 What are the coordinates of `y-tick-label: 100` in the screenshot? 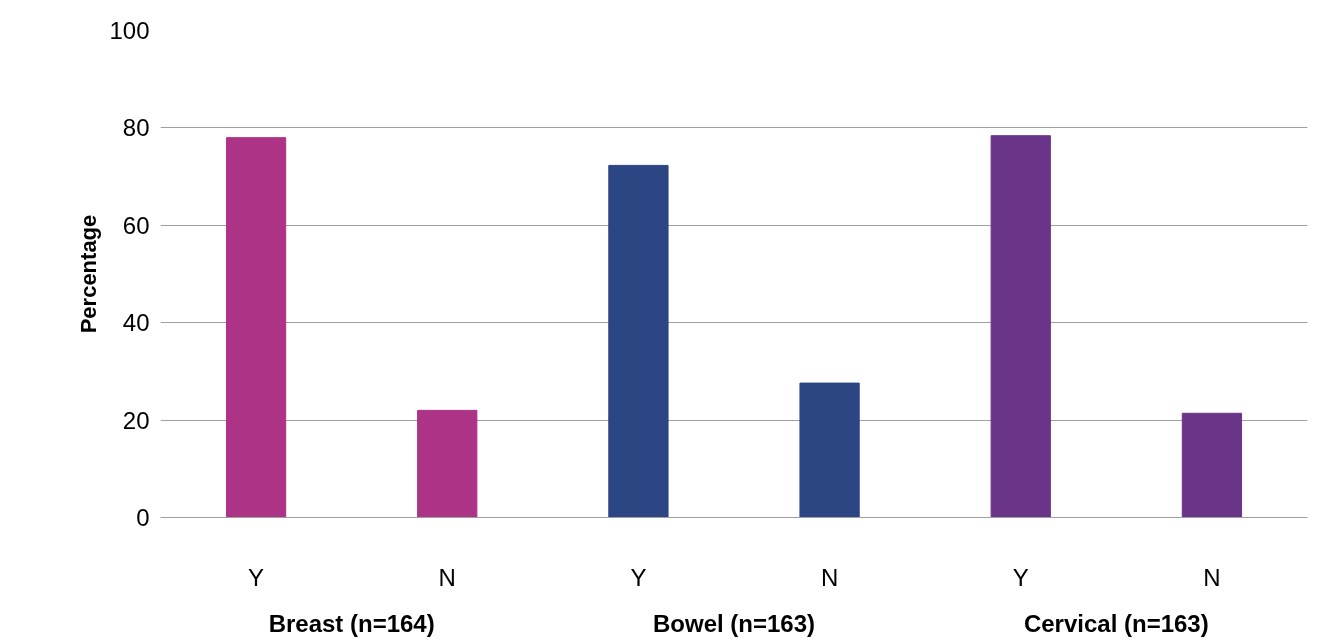 It's located at (129, 30).